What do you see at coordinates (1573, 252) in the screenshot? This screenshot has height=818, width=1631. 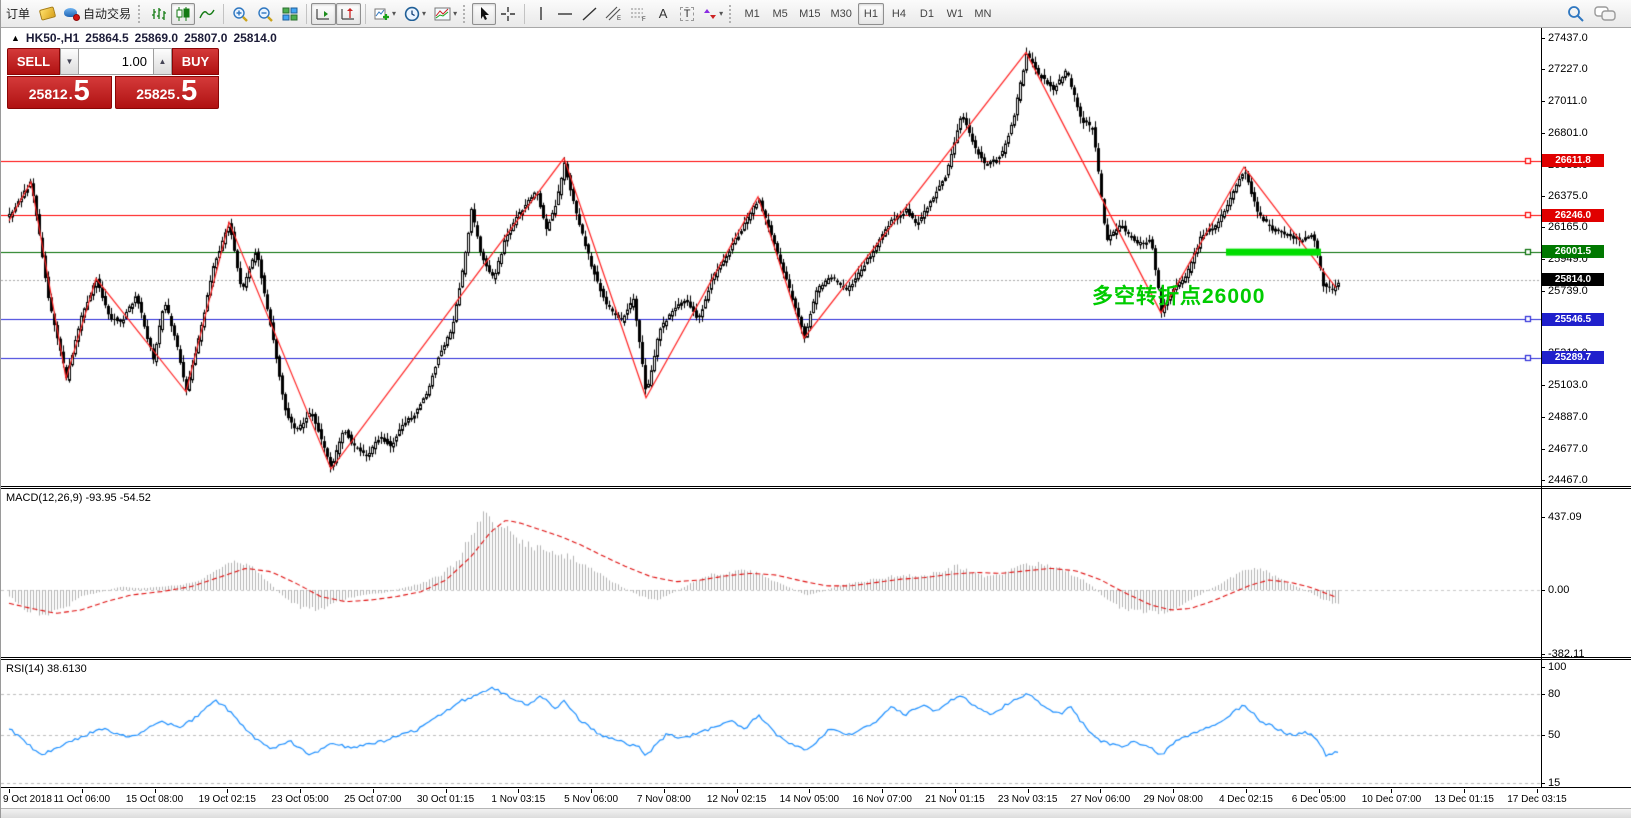 I see `level-price-label: 26001.5` at bounding box center [1573, 252].